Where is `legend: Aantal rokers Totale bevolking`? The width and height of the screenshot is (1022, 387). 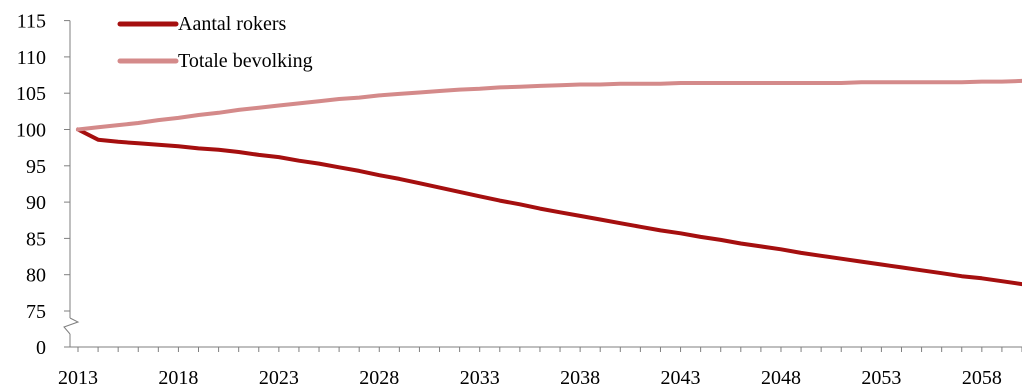
legend: Aantal rokers Totale bevolking is located at coordinates (215, 42).